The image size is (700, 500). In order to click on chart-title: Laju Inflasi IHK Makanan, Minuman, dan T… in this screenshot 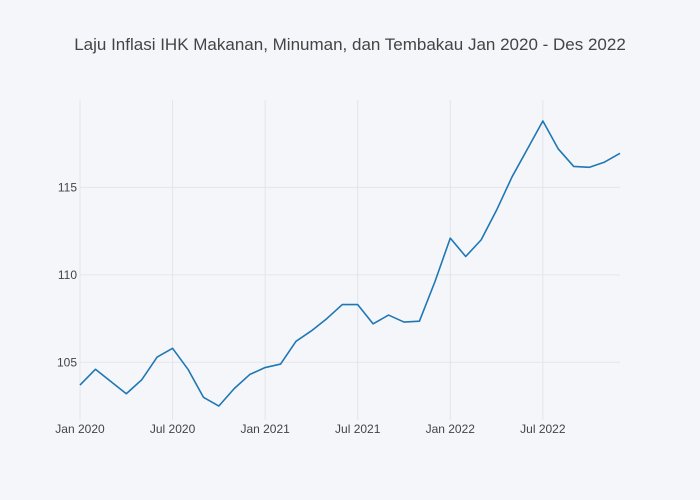, I will do `click(350, 44)`.